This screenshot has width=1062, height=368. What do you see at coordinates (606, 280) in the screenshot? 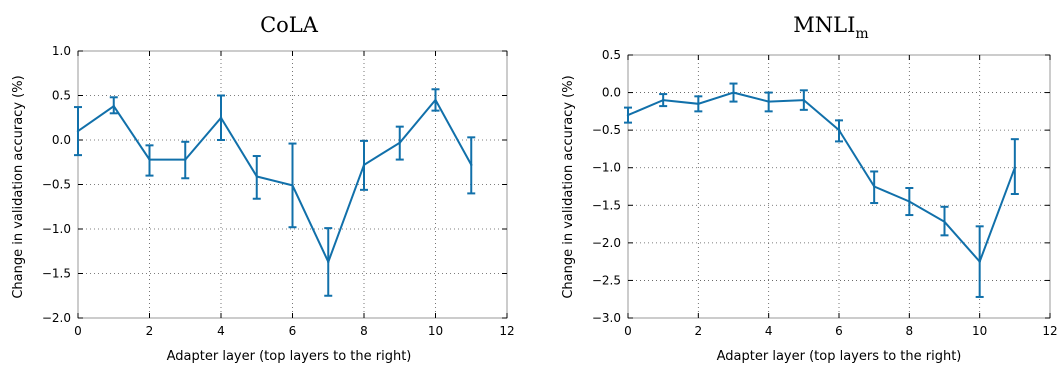
I see `mnli-y-tick-label: −2.5` at bounding box center [606, 280].